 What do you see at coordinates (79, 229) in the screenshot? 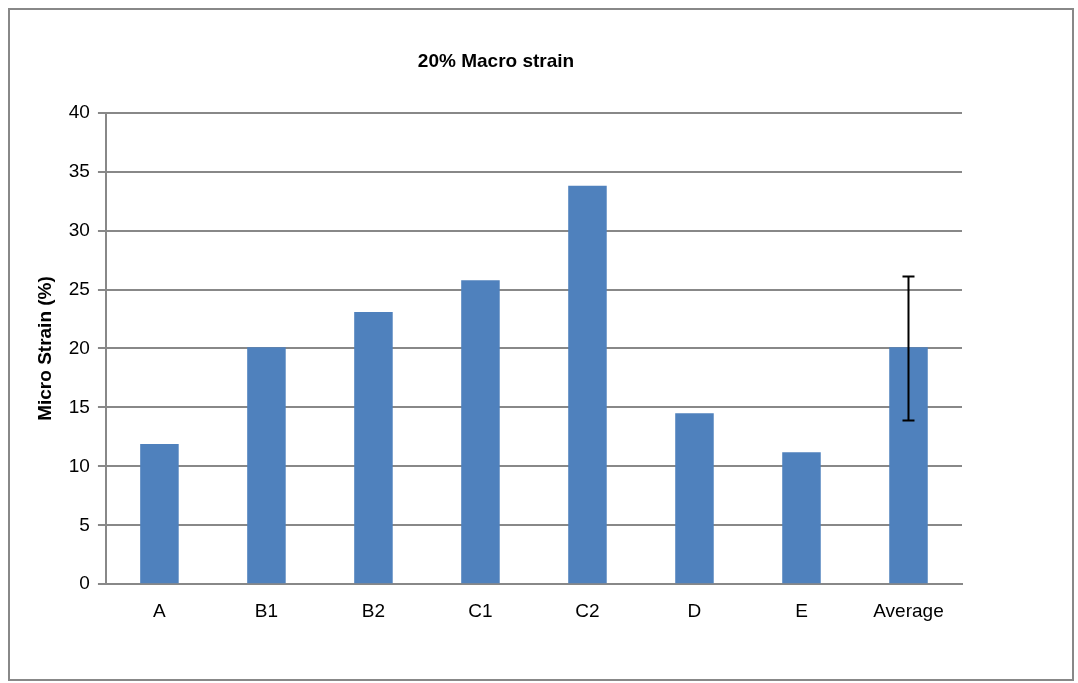
I see `y-tick-label: 30` at bounding box center [79, 229].